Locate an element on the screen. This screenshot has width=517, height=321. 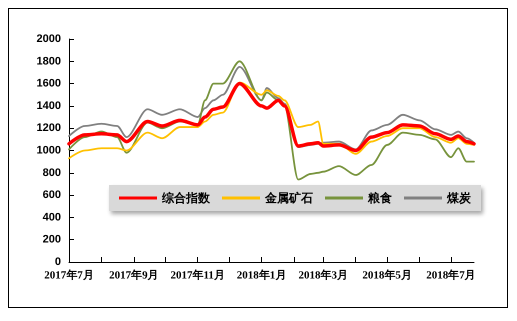
x-tick-label: 2018年5月 is located at coordinates (387, 275).